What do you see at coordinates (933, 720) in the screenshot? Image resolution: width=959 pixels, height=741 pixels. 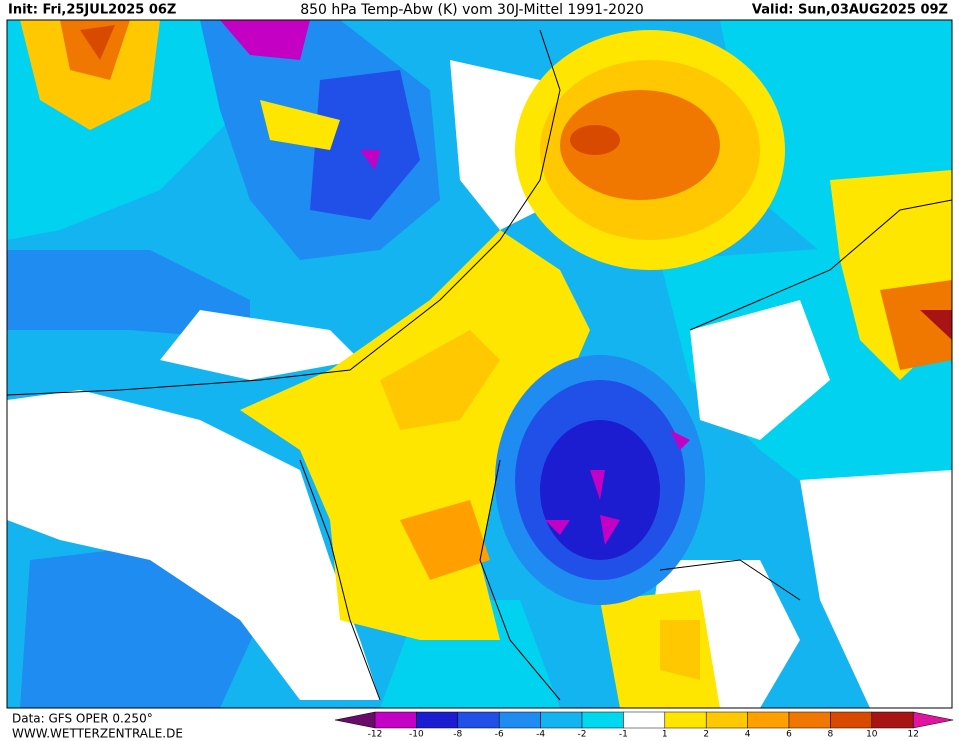 I see `colorbar-arrow` at bounding box center [933, 720].